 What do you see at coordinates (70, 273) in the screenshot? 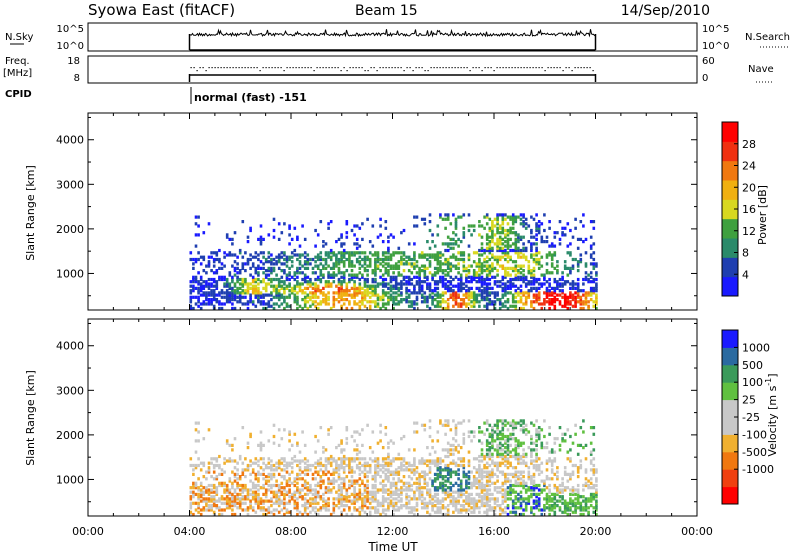
I see `y-tick-label: 1000` at bounding box center [70, 273].